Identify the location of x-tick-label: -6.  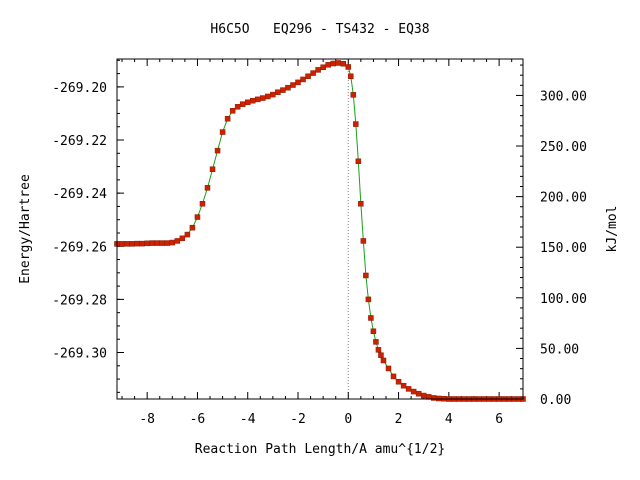
(198, 419).